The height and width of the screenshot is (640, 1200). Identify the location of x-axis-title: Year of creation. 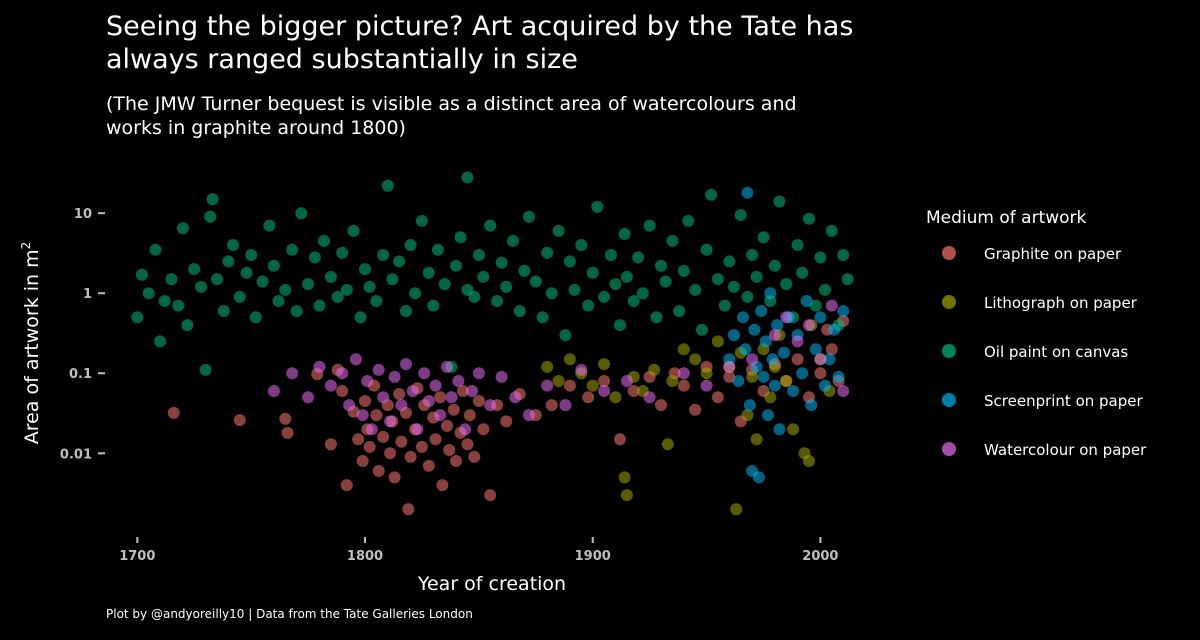
(491, 584).